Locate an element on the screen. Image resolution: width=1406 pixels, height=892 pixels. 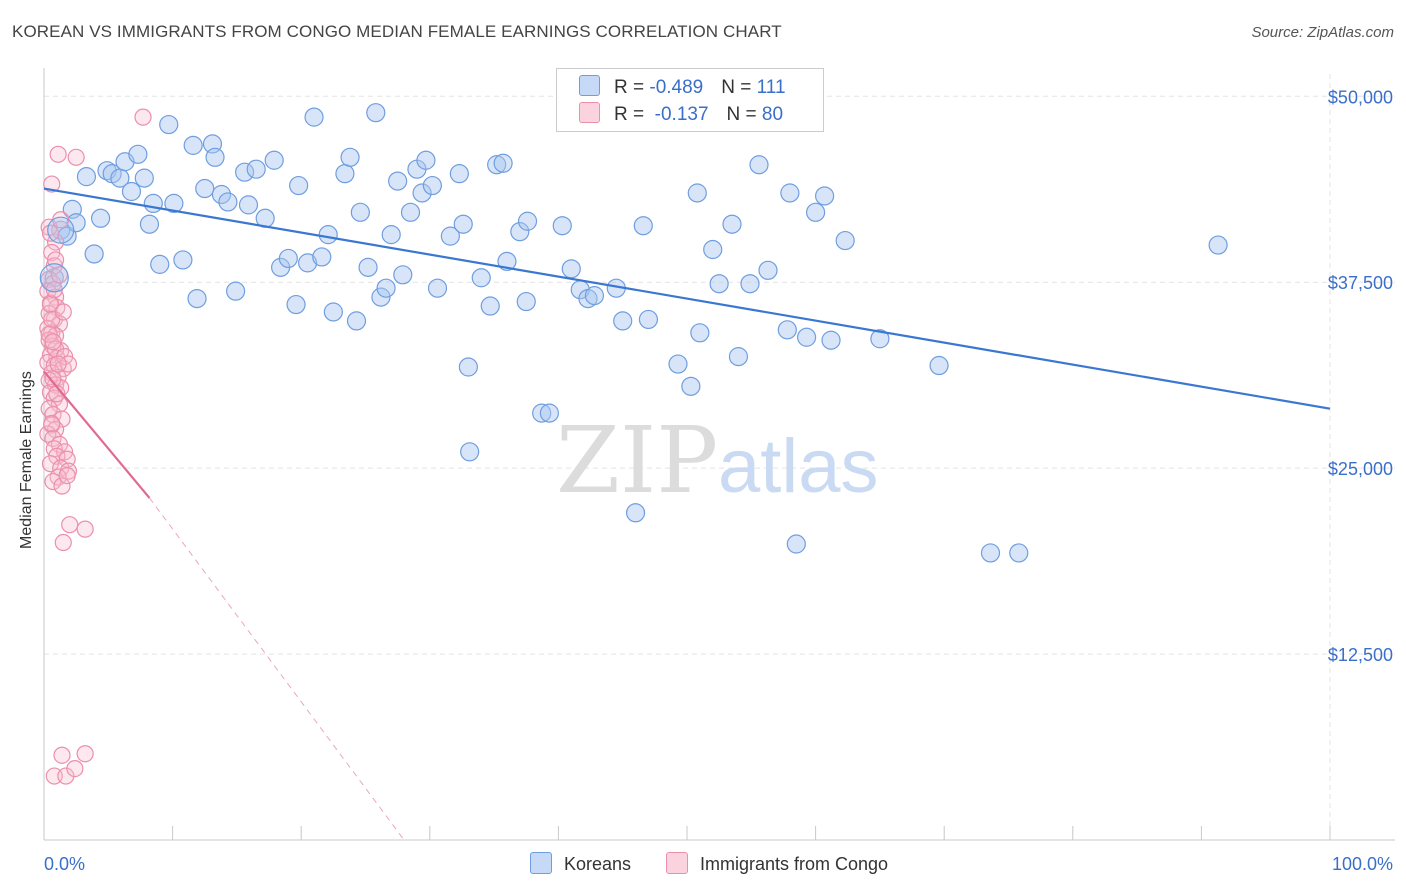
trend-extension-congo is located at coordinates (277, 669).